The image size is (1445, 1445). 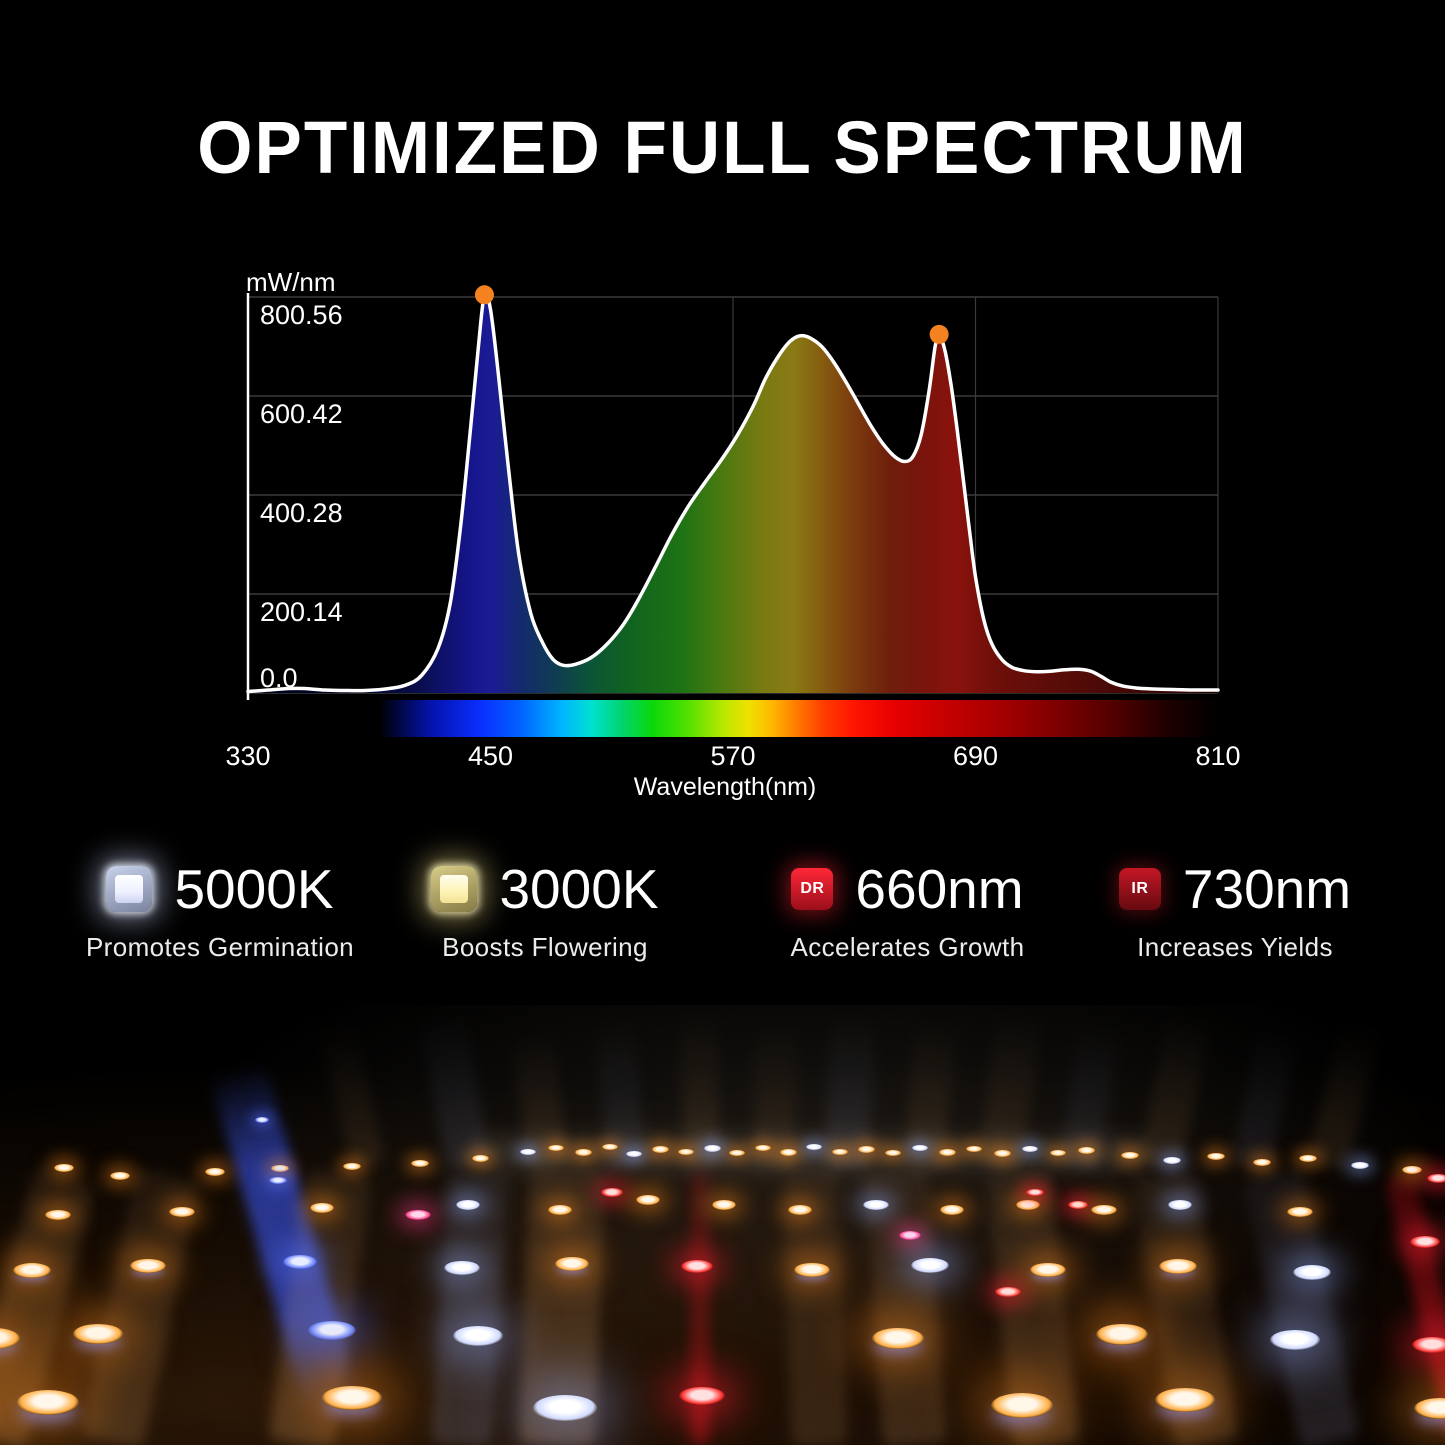 What do you see at coordinates (732, 756) in the screenshot?
I see `axis-label: 570` at bounding box center [732, 756].